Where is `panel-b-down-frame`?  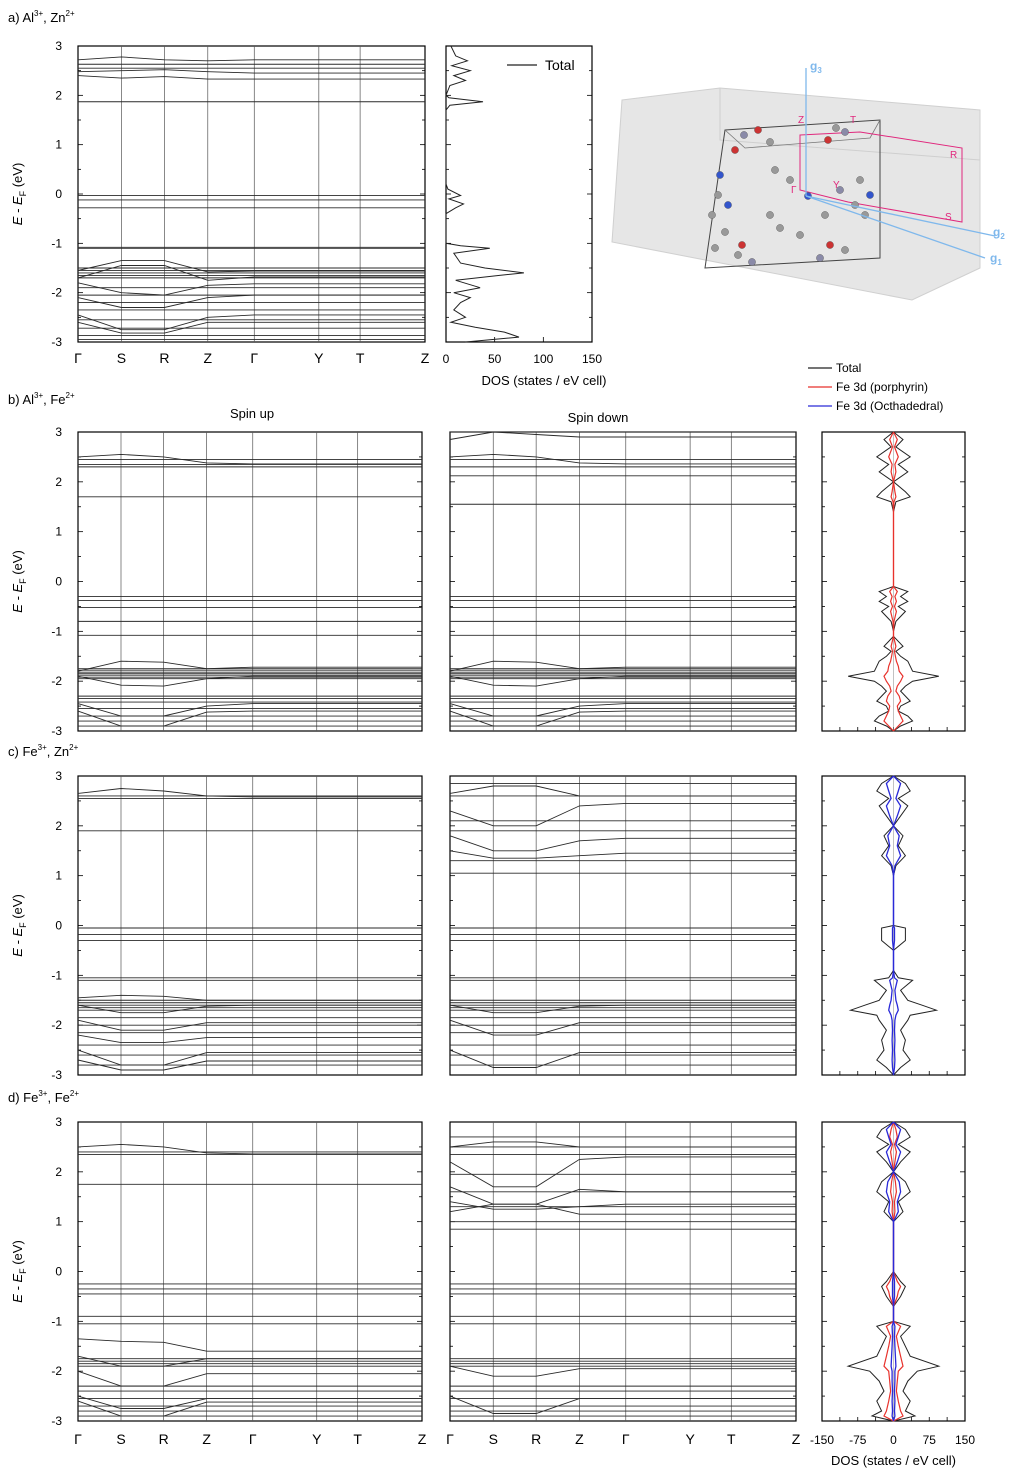
panel-b-down-frame is located at coordinates (623, 581).